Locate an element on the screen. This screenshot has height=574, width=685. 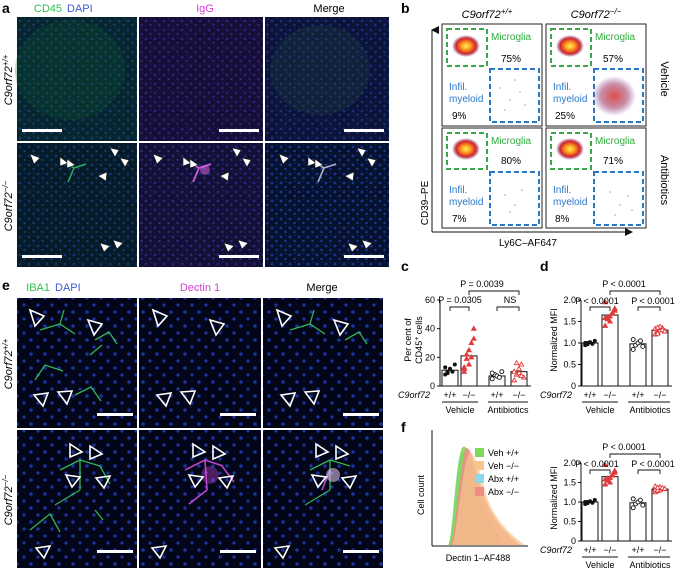
c-geno-4: −/− is located at coordinates (518, 395).